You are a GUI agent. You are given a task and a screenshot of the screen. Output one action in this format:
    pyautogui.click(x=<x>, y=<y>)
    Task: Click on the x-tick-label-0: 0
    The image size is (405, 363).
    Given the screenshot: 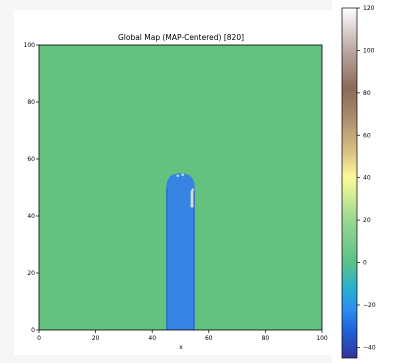 What is the action you would take?
    pyautogui.click(x=39, y=338)
    